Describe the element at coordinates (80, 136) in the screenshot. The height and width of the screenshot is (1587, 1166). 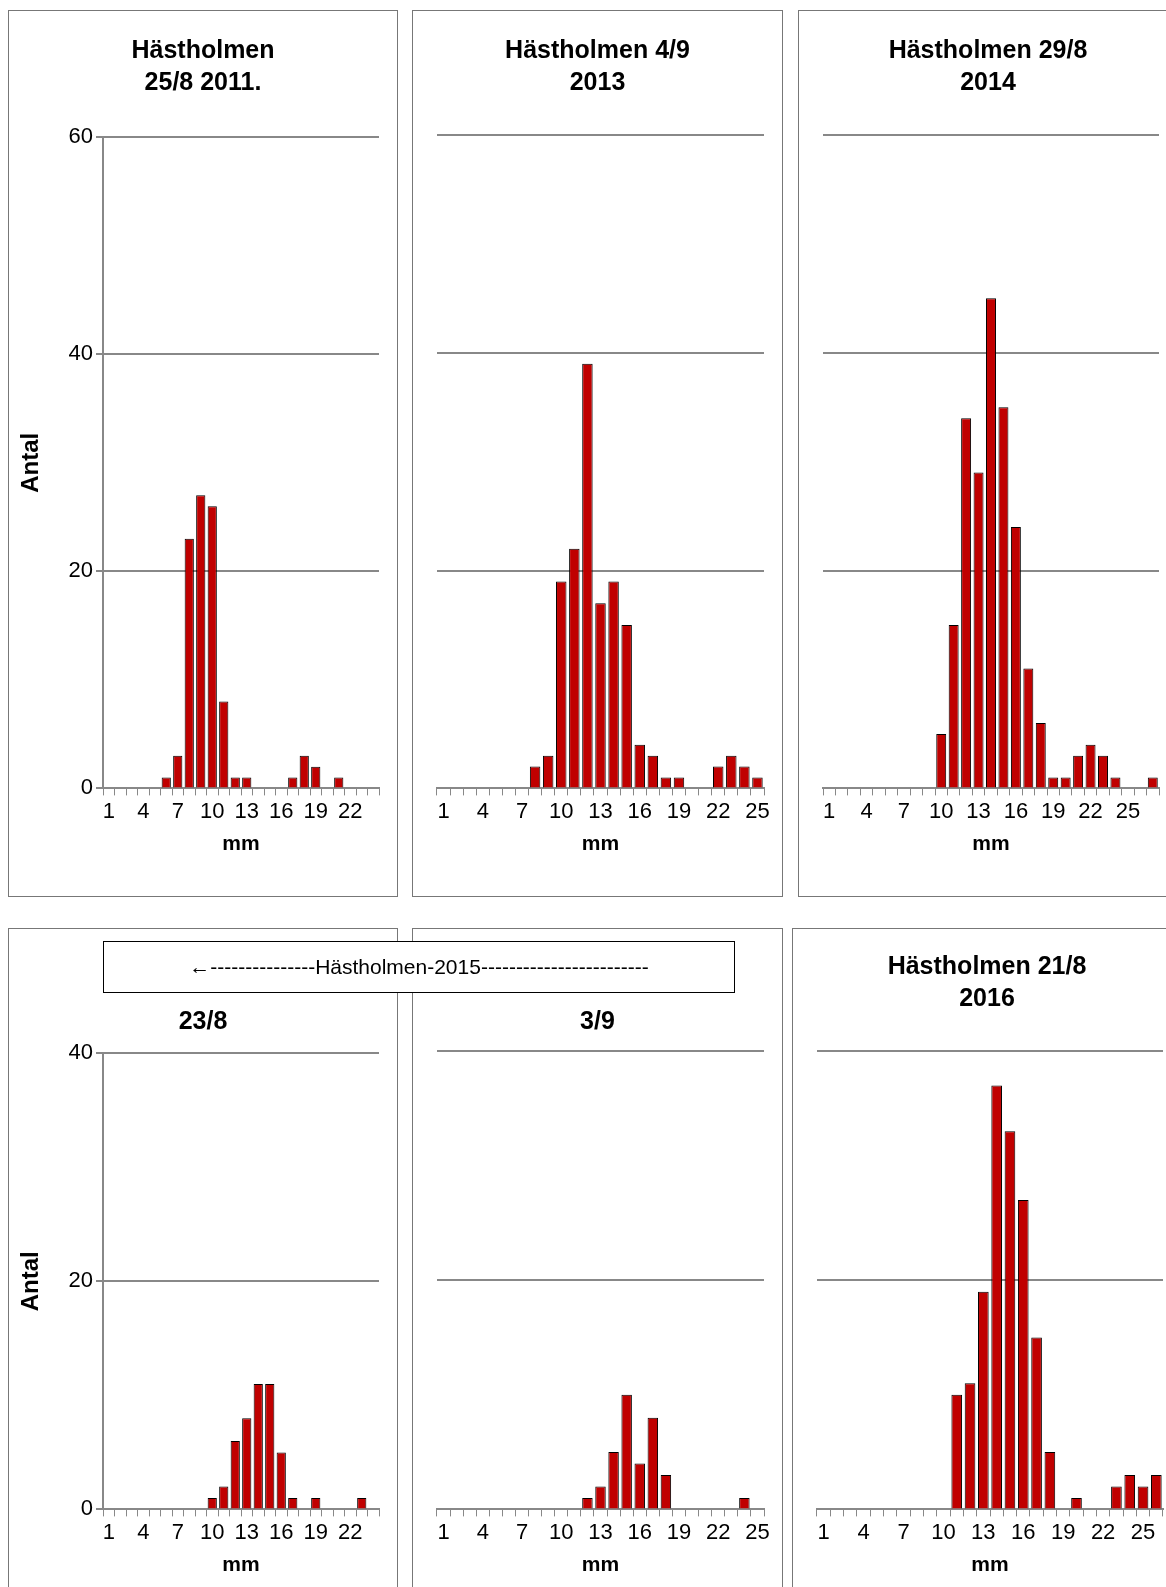
I see `y-tick-label: 60` at that location.